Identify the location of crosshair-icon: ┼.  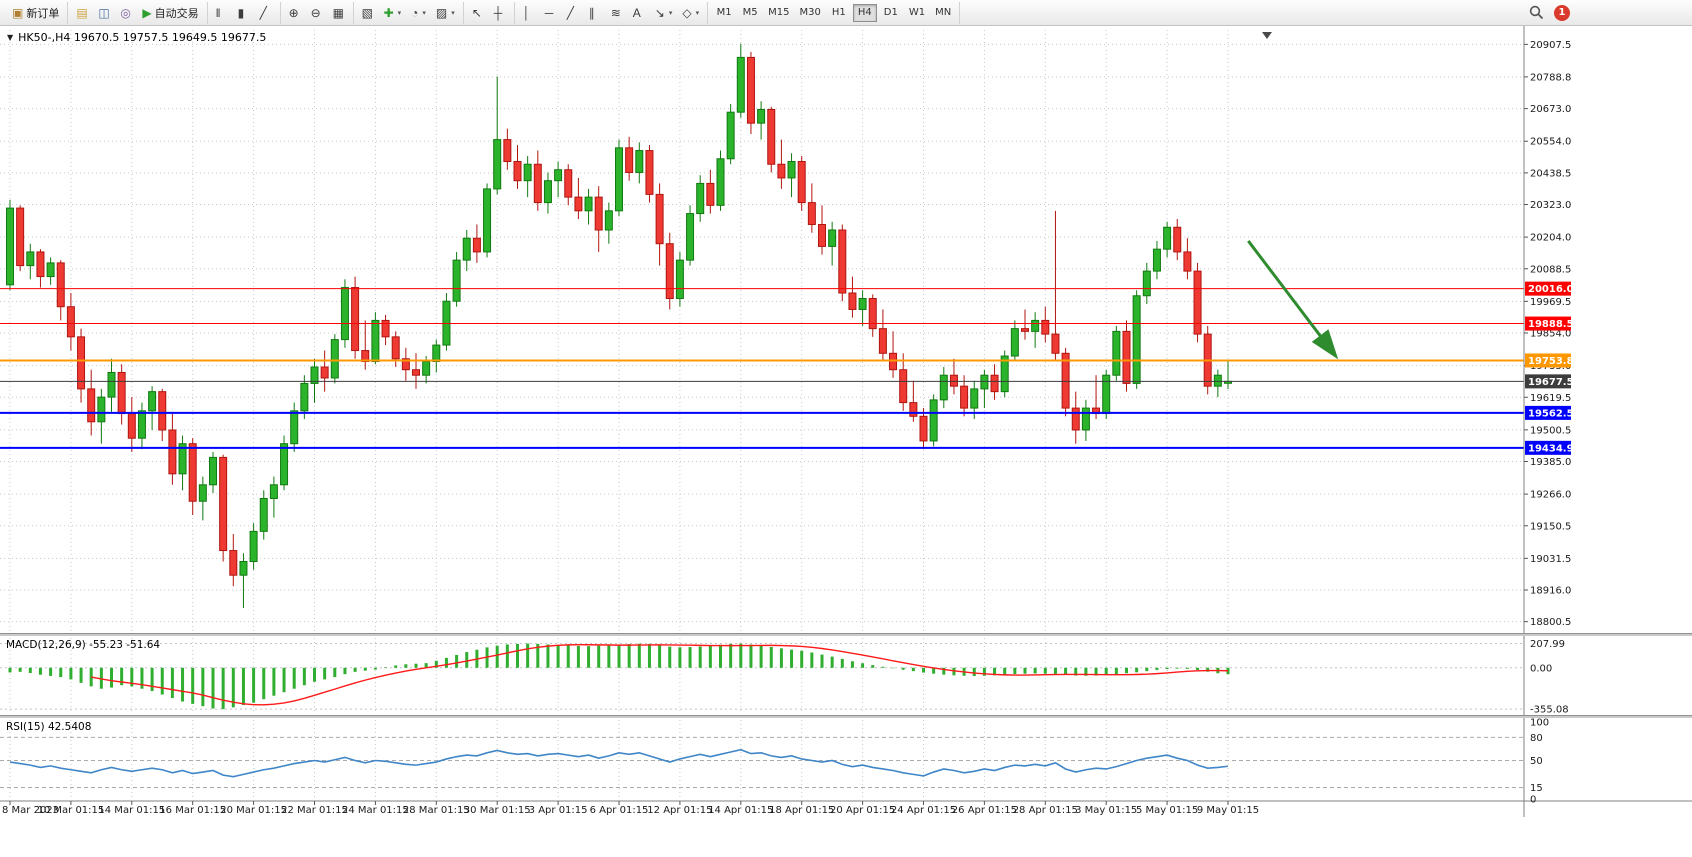
(500, 13).